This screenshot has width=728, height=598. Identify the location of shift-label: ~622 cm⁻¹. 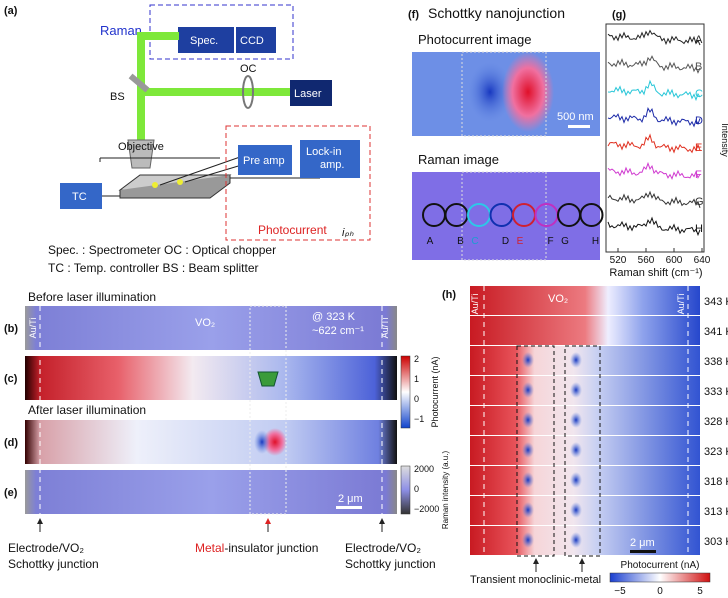
(338, 331).